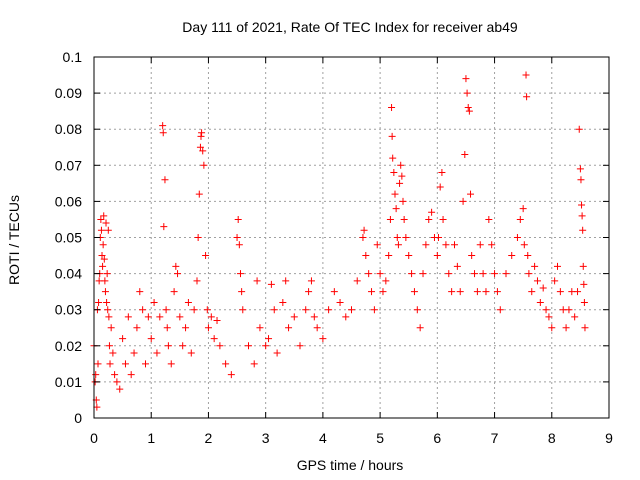 This screenshot has width=640, height=480. Describe the element at coordinates (68, 346) in the screenshot. I see `y-tick-label: 0.02` at that location.